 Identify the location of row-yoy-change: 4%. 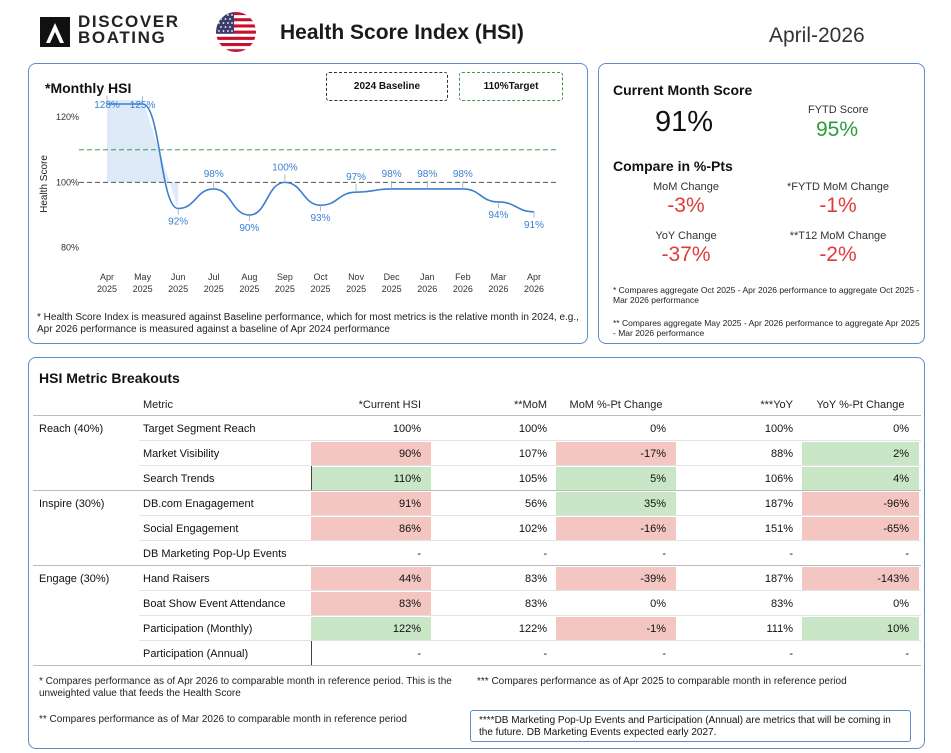
(860, 478).